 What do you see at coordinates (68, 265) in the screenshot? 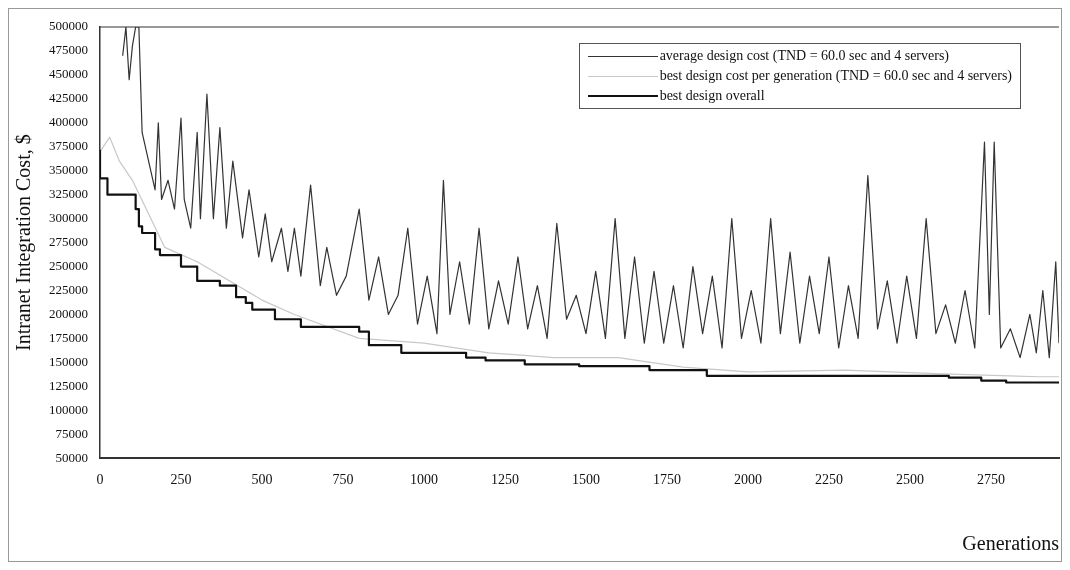
I see `y-tick-label: 250000` at bounding box center [68, 265].